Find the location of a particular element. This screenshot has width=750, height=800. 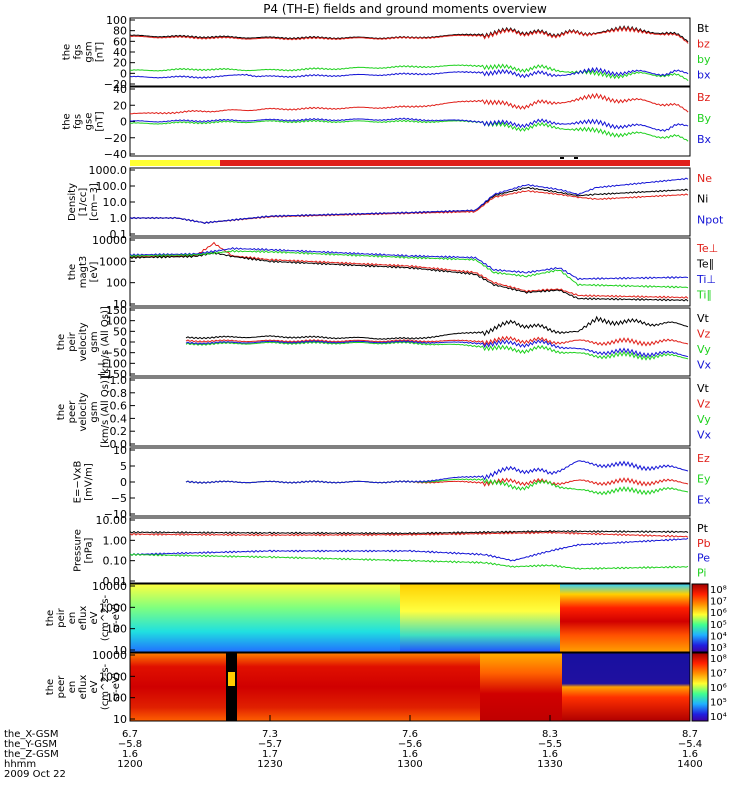

colorbar-tick: 10⁷ is located at coordinates (718, 674).